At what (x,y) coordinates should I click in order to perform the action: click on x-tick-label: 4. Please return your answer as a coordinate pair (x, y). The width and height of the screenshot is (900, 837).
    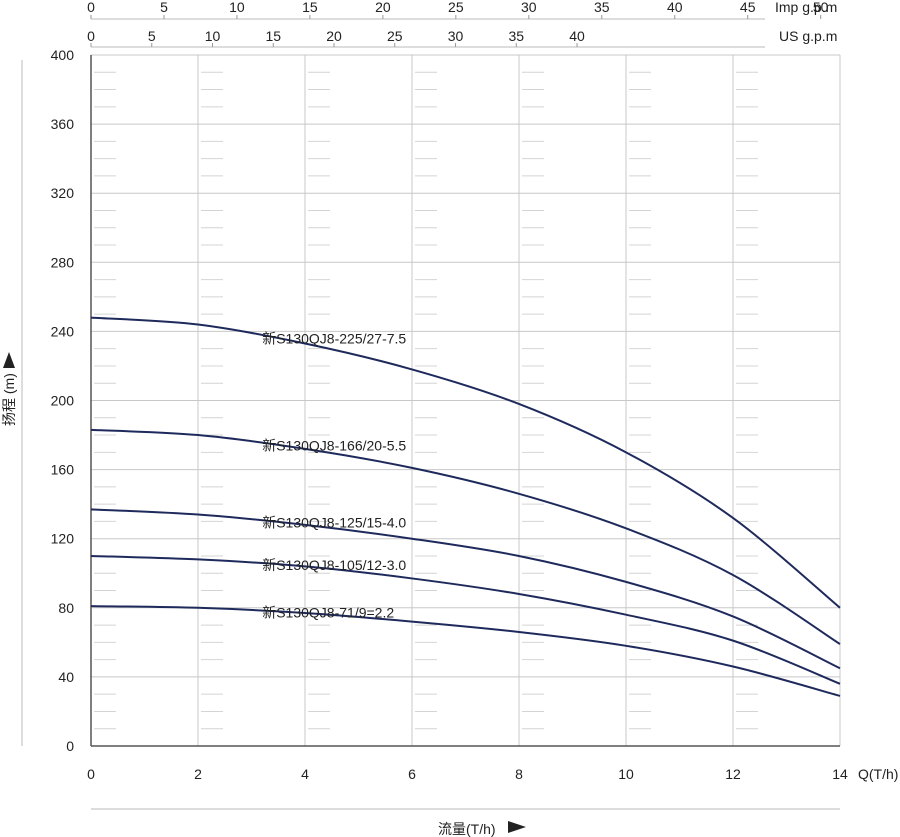
    Looking at the image, I should click on (305, 774).